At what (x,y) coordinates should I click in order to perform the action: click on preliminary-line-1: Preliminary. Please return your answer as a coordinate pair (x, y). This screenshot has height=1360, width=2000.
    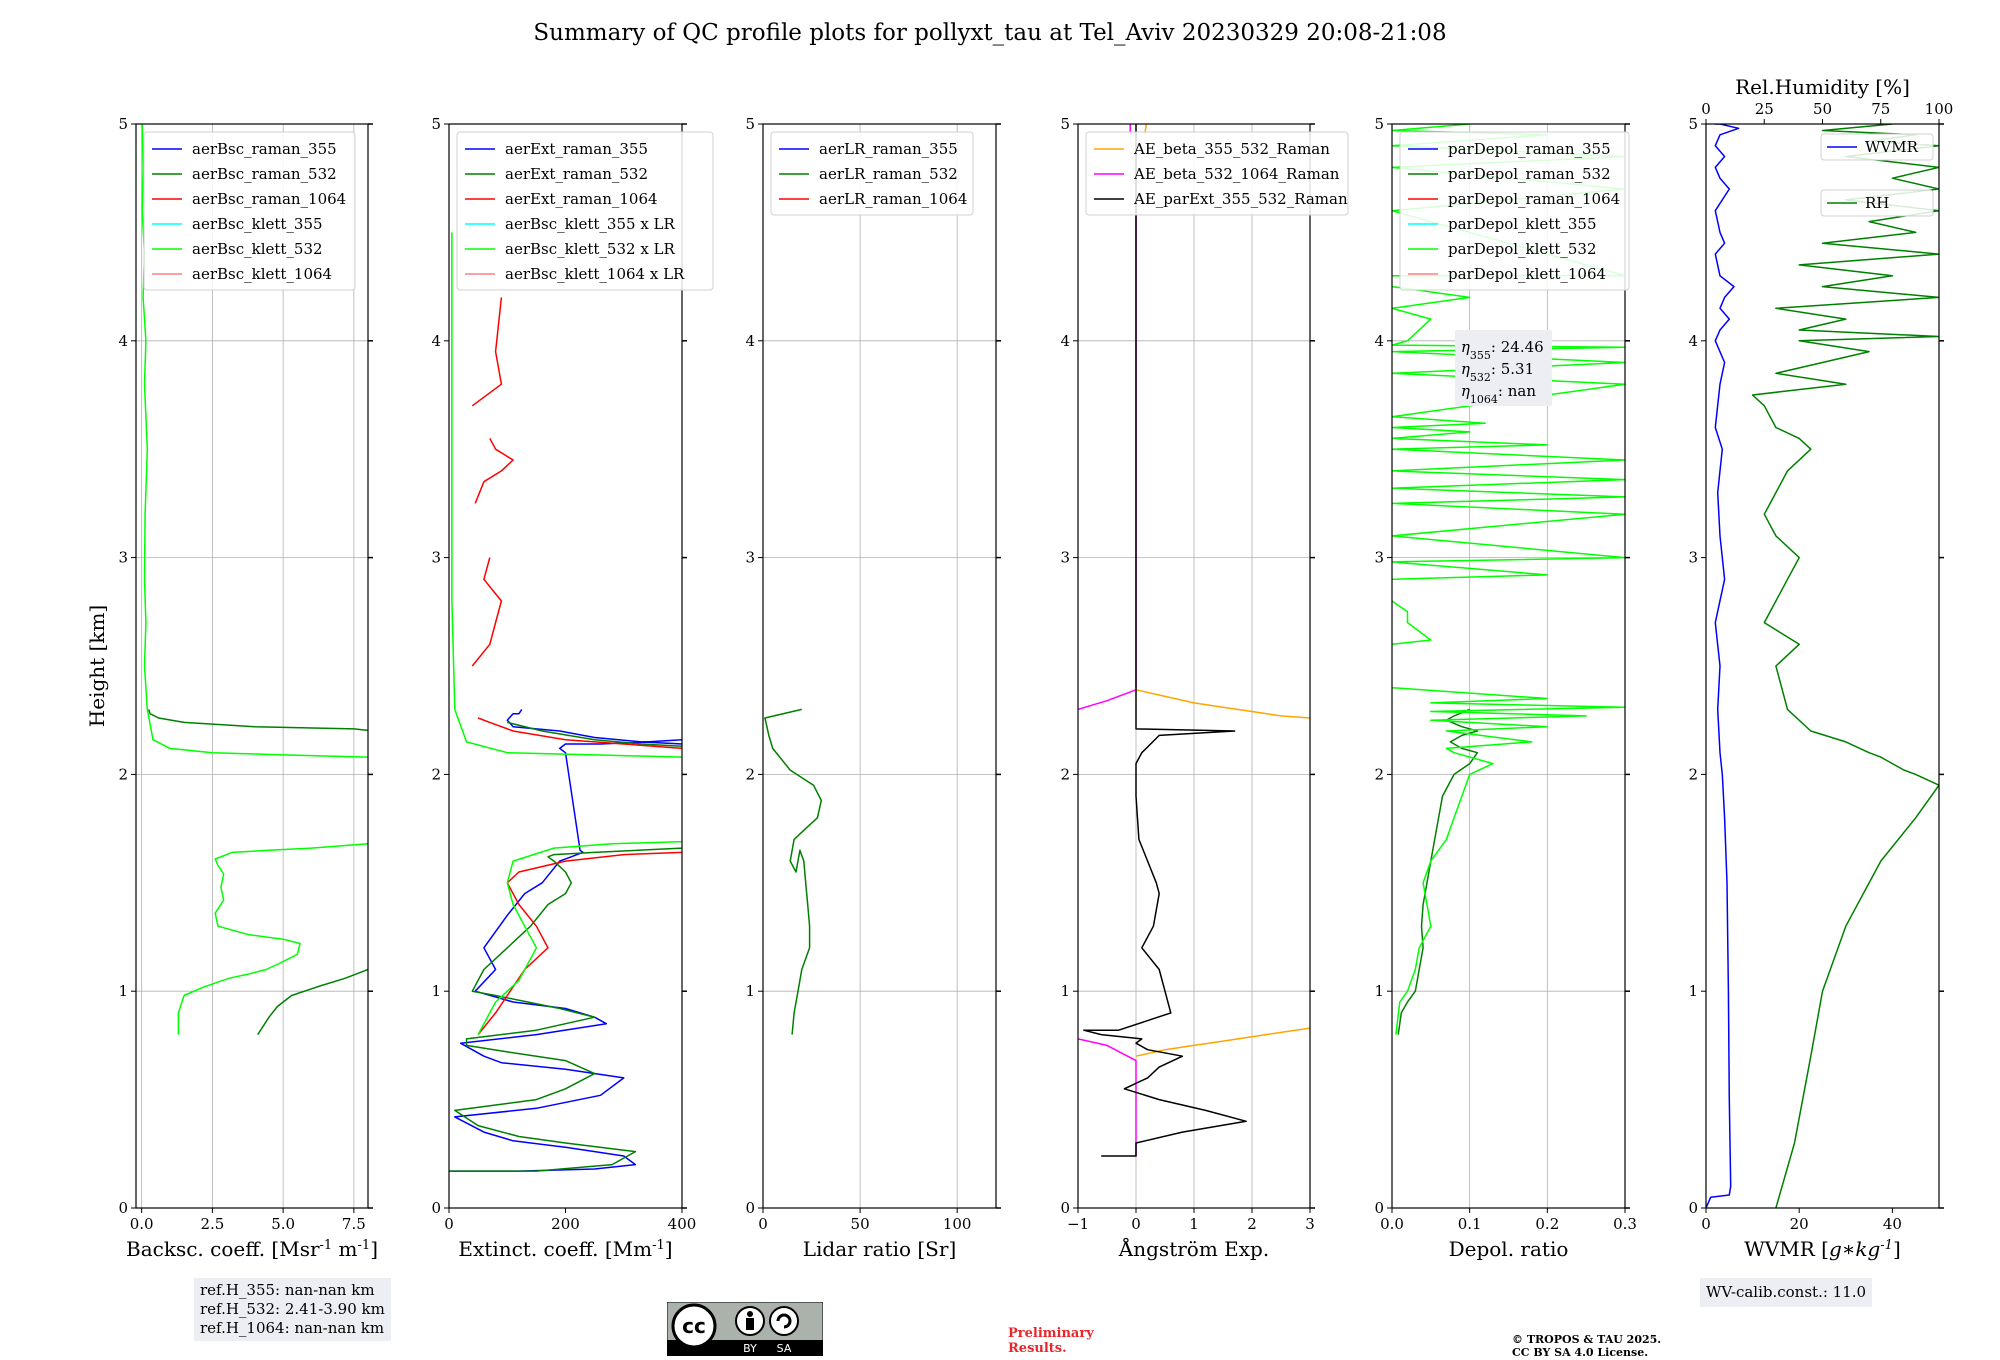
    Looking at the image, I should click on (1051, 1333).